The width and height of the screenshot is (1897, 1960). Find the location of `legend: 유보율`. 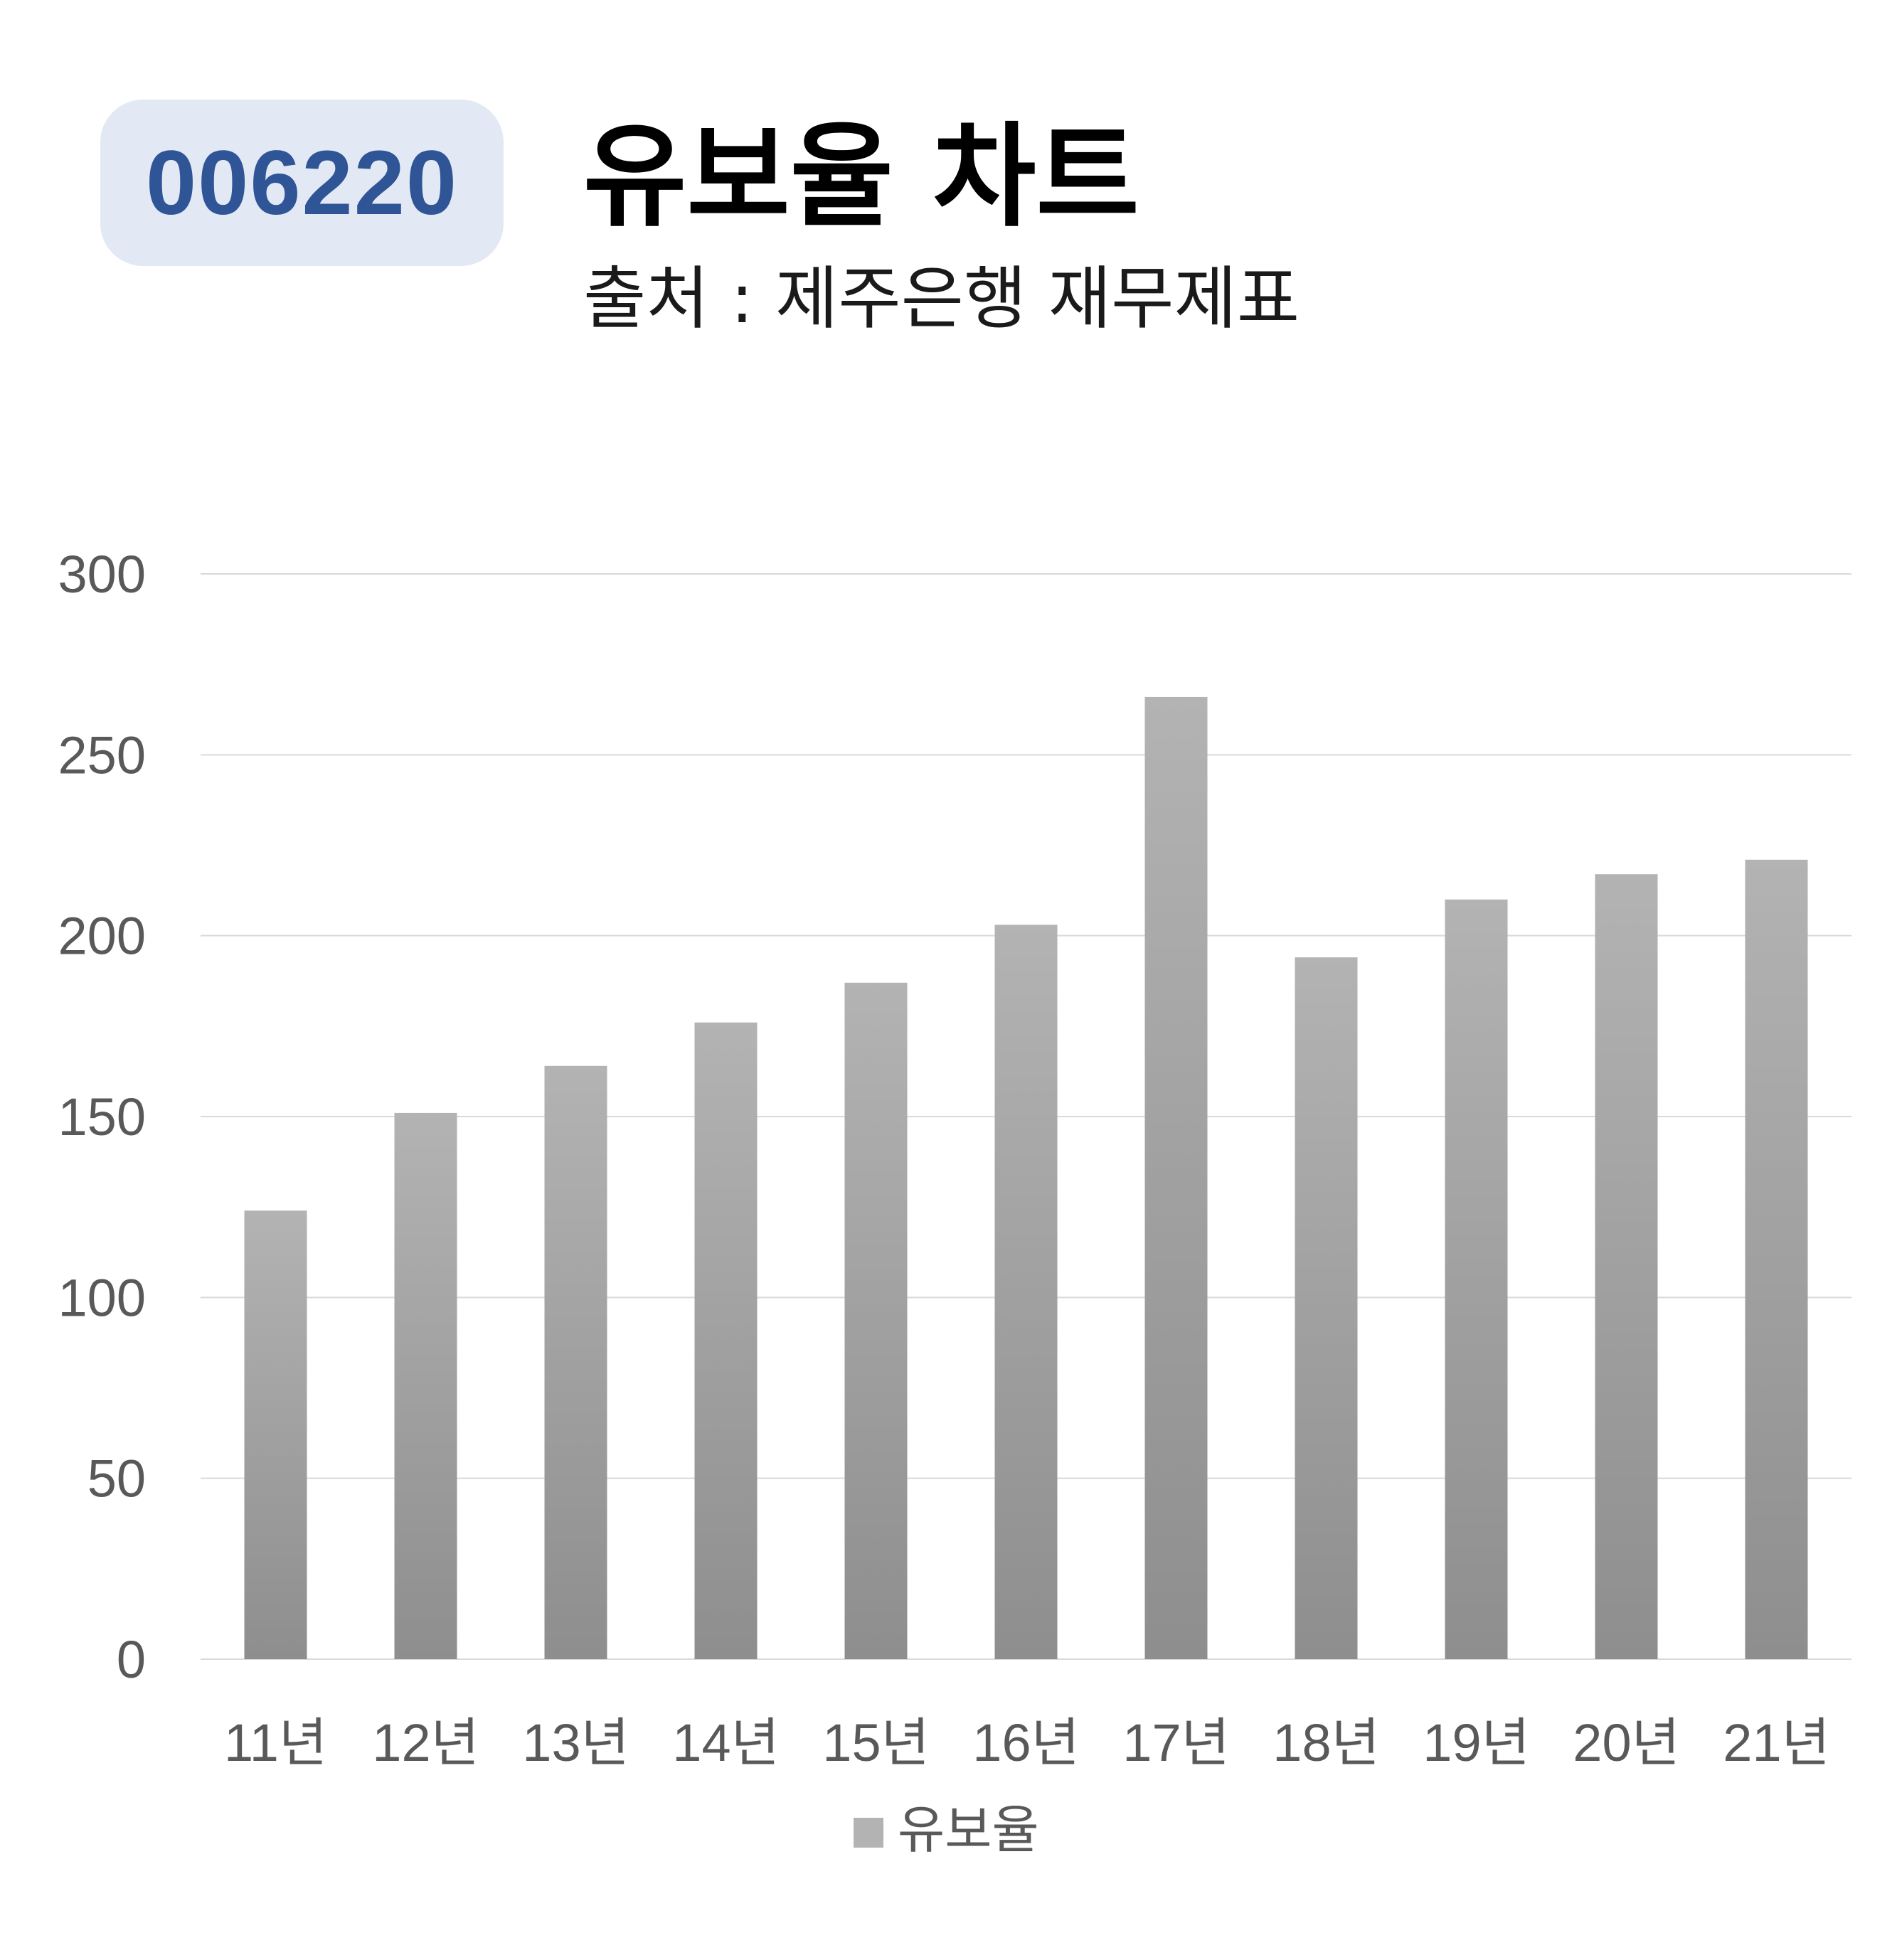

legend: 유보율 is located at coordinates (946, 1830).